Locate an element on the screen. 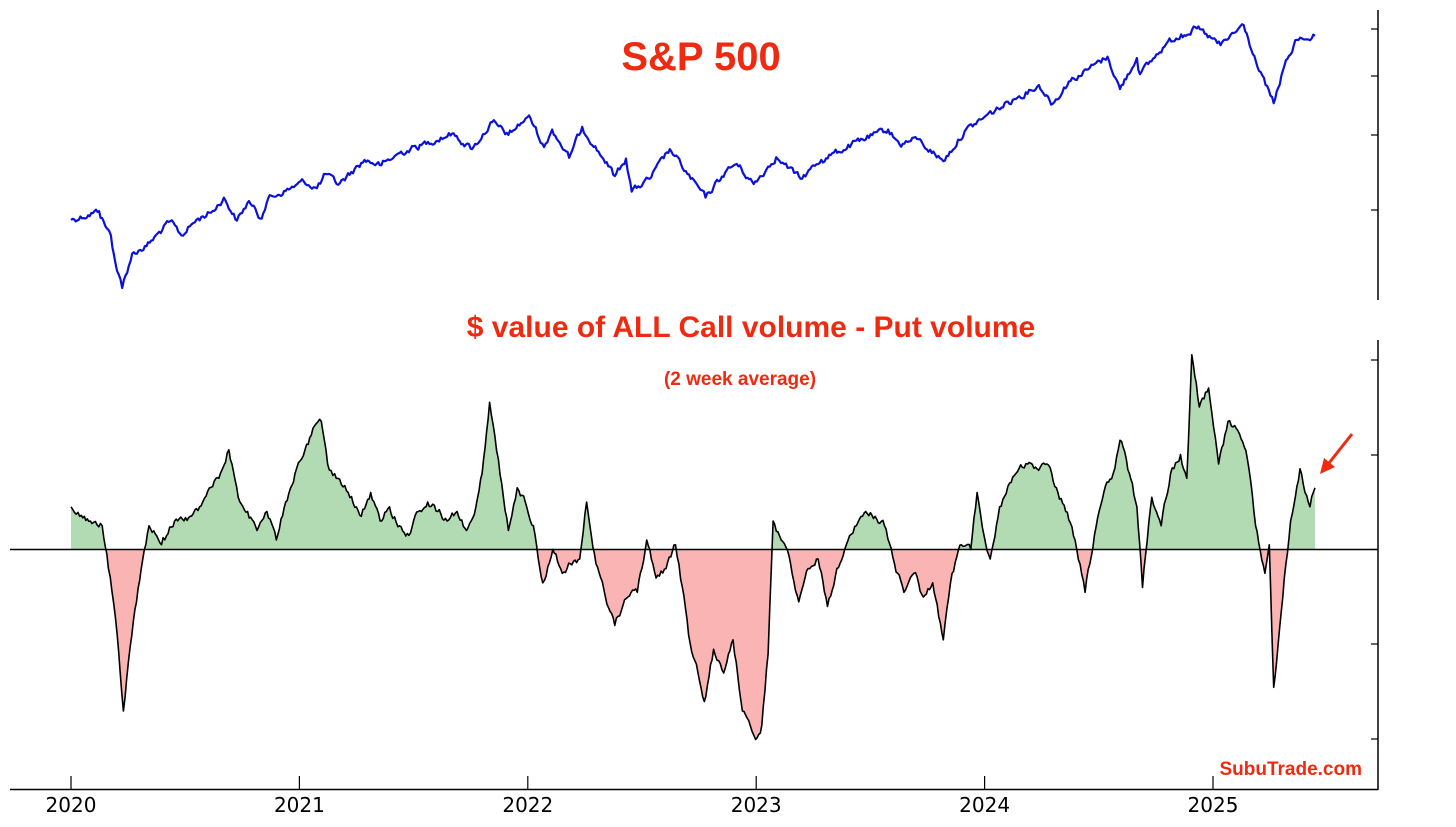 The image size is (1456, 827). sp500-right-ticks is located at coordinates (1374, 119).